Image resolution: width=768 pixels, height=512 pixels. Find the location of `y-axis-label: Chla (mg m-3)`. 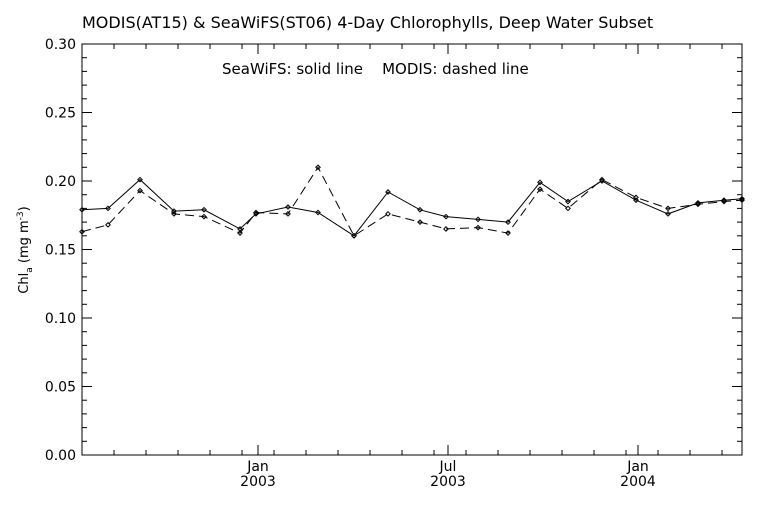

y-axis-label: Chla (mg m-3) is located at coordinates (25, 249).